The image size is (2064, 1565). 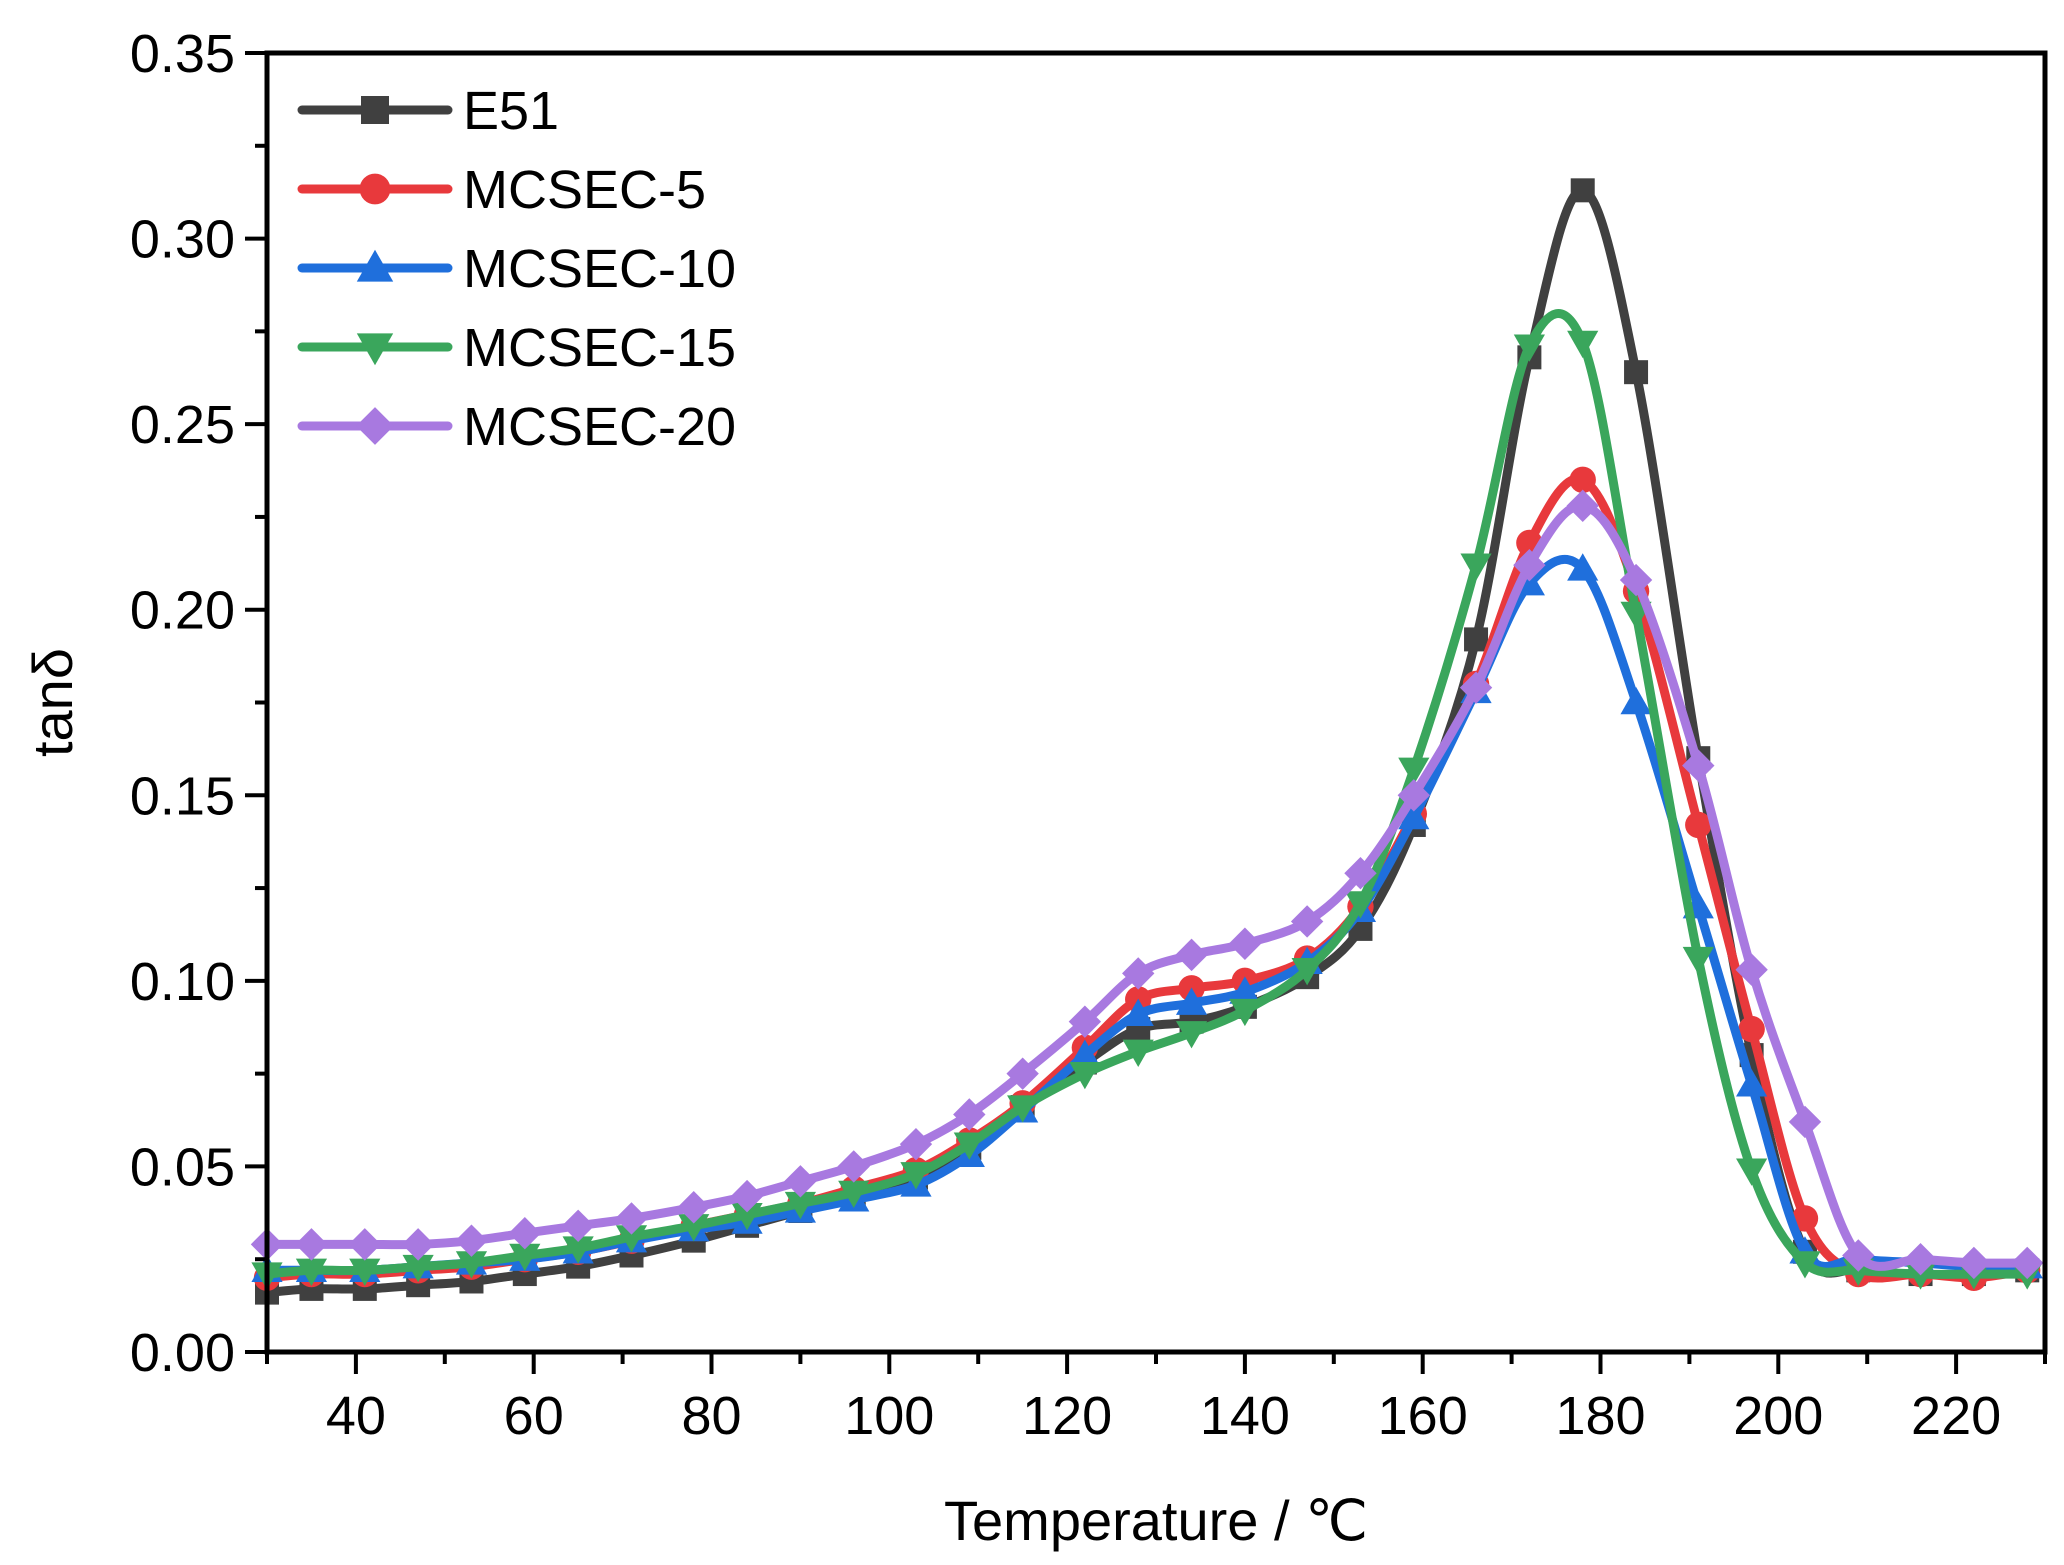 I want to click on legend-item-e51: E51, so click(x=428, y=111).